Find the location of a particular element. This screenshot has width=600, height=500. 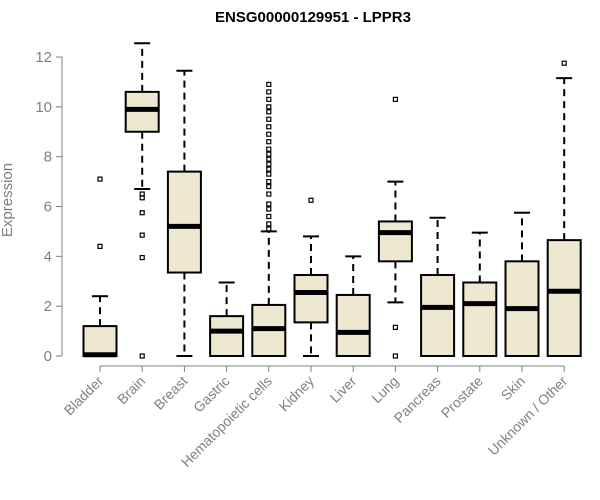

box-pancreas is located at coordinates (438, 287).